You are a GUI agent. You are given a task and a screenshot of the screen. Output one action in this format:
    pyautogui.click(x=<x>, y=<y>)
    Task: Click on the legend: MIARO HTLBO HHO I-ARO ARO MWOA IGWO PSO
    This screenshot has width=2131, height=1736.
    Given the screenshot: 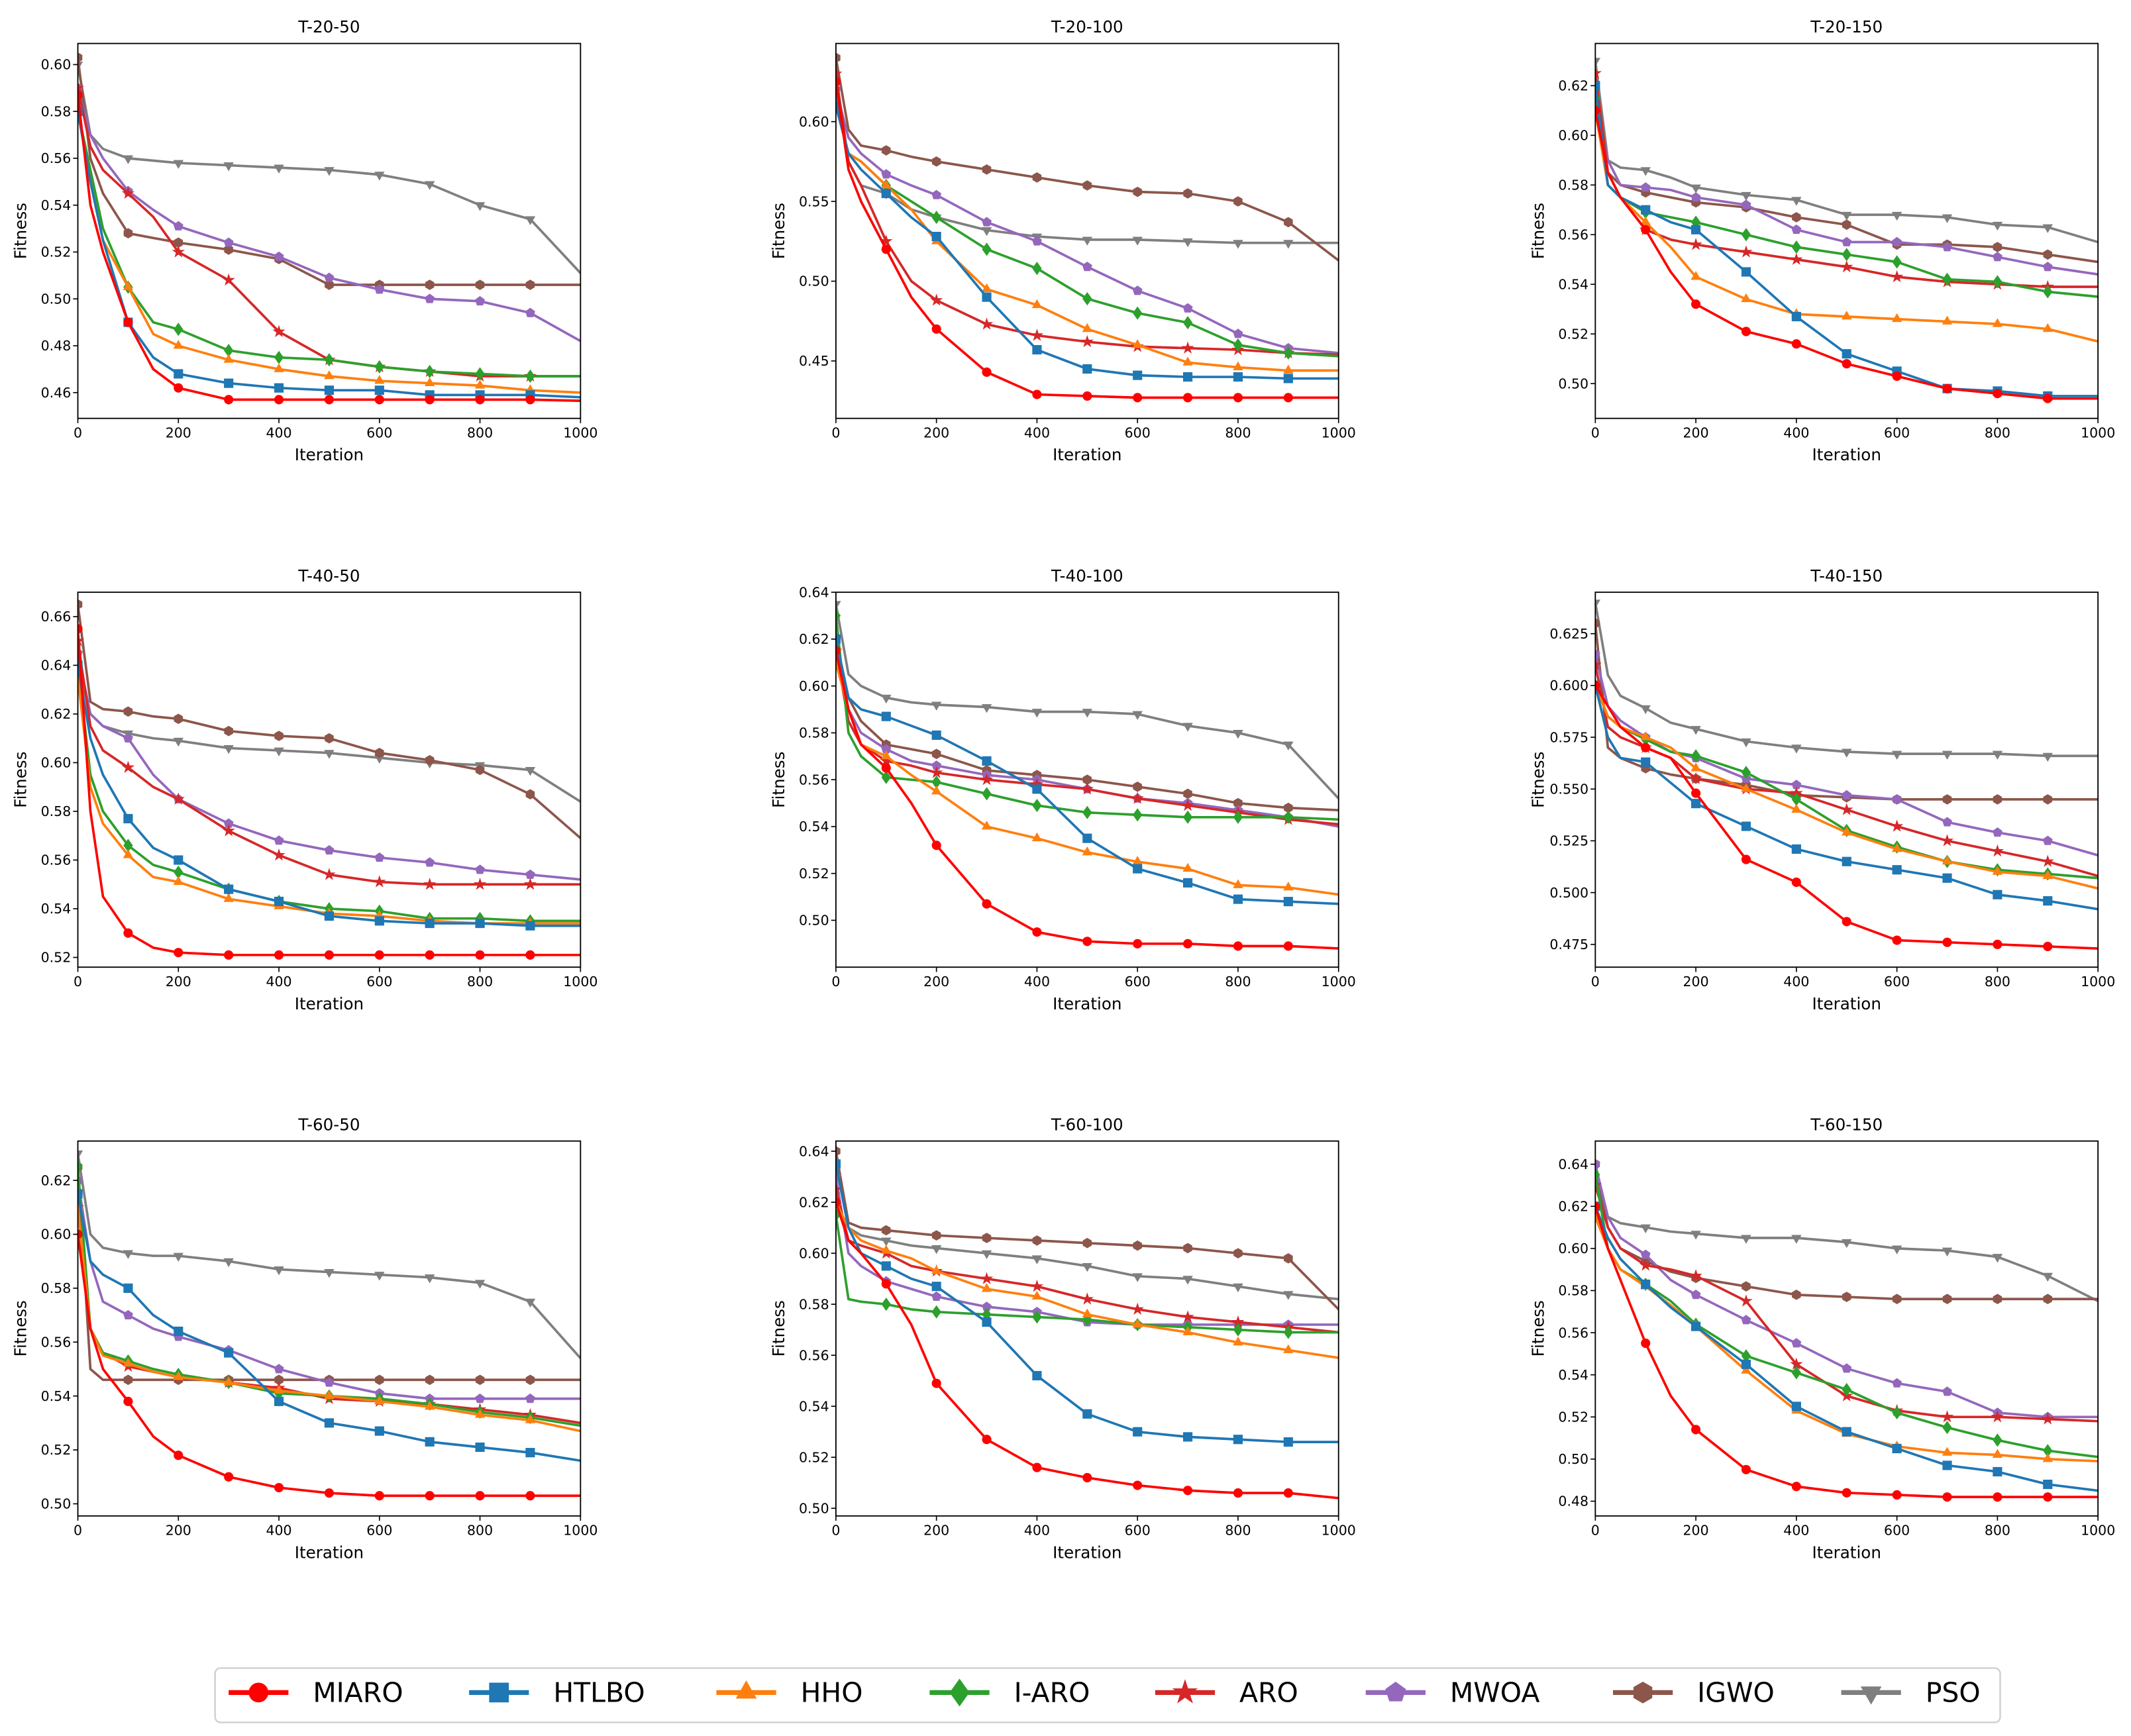 What is the action you would take?
    pyautogui.click(x=1107, y=1695)
    